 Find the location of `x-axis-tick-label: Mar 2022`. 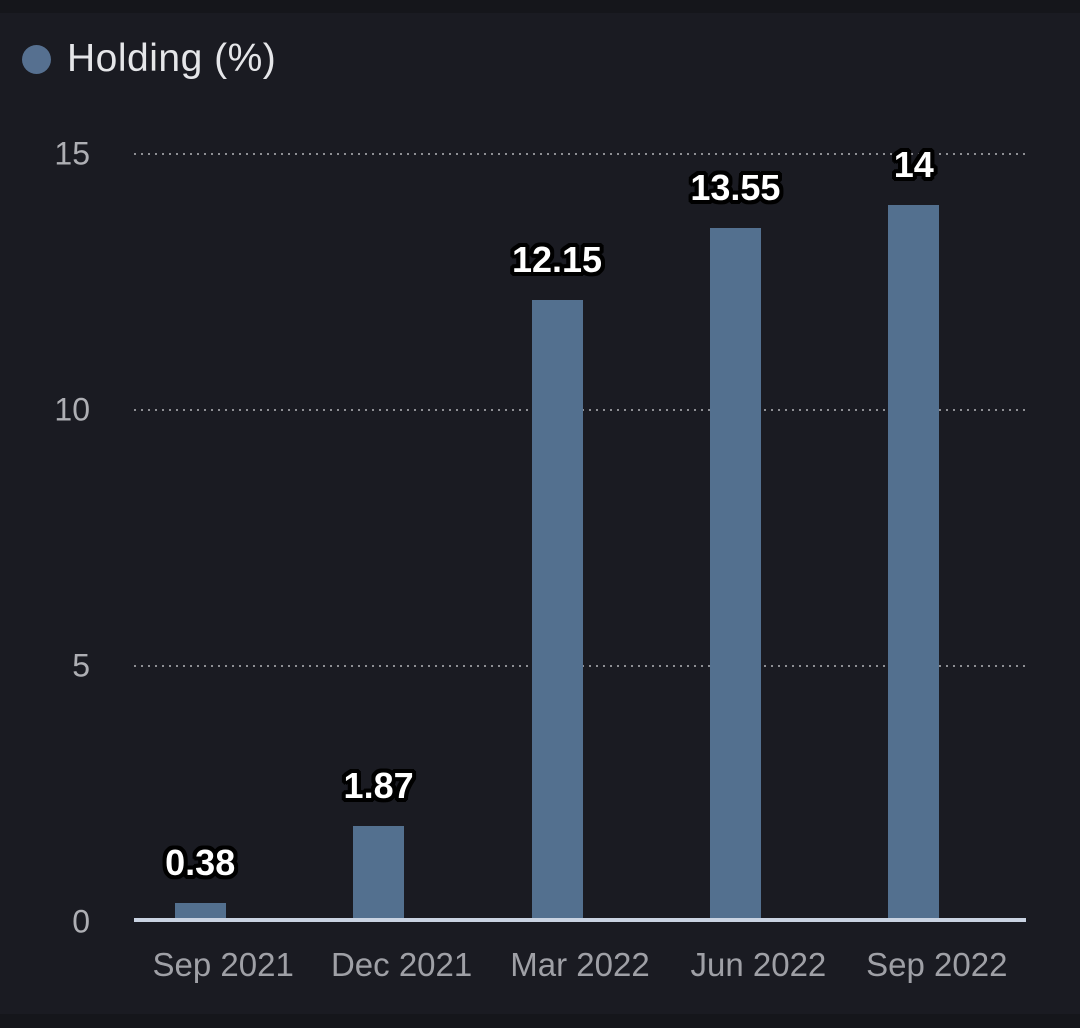

x-axis-tick-label: Mar 2022 is located at coordinates (580, 964).